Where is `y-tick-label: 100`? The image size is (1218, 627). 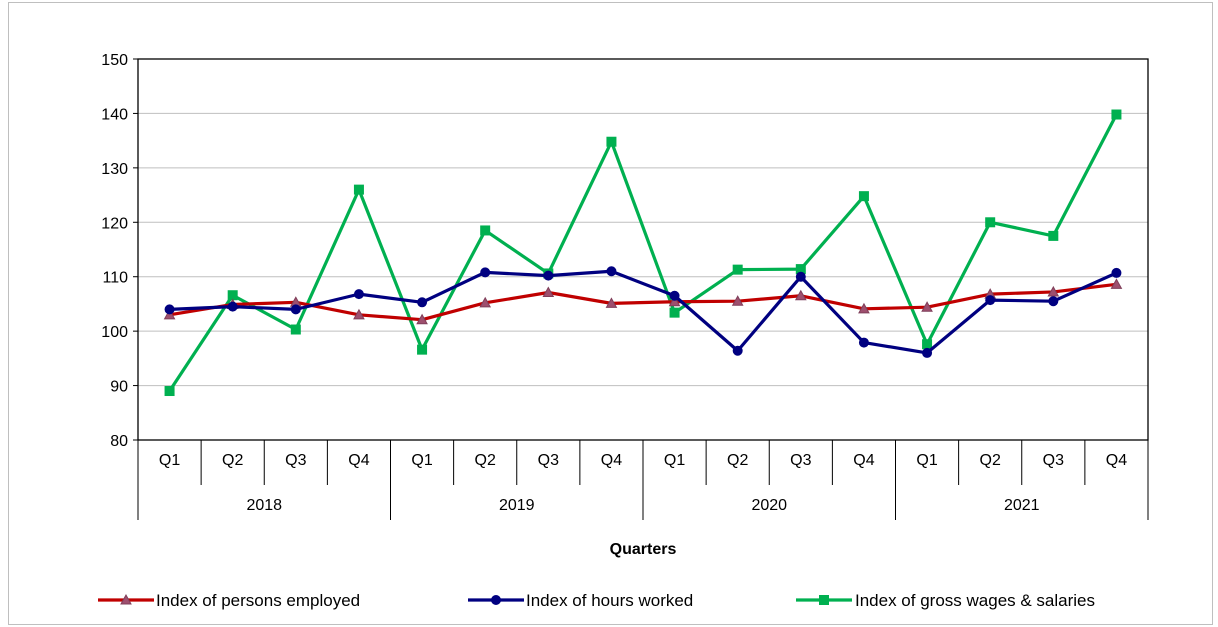
y-tick-label: 100 is located at coordinates (114, 332).